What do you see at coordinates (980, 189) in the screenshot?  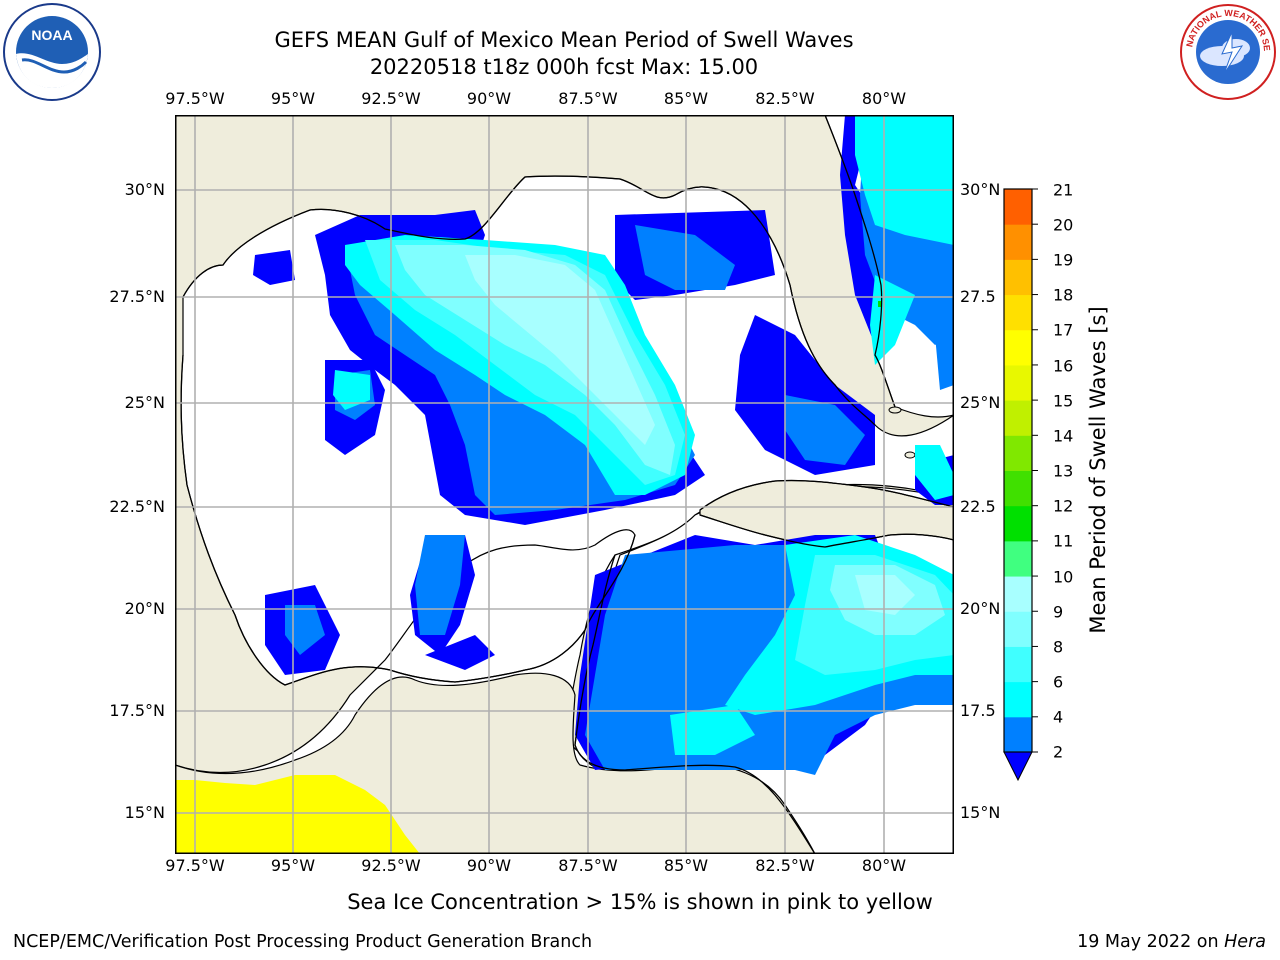 I see `lat-label-right: 30°N` at bounding box center [980, 189].